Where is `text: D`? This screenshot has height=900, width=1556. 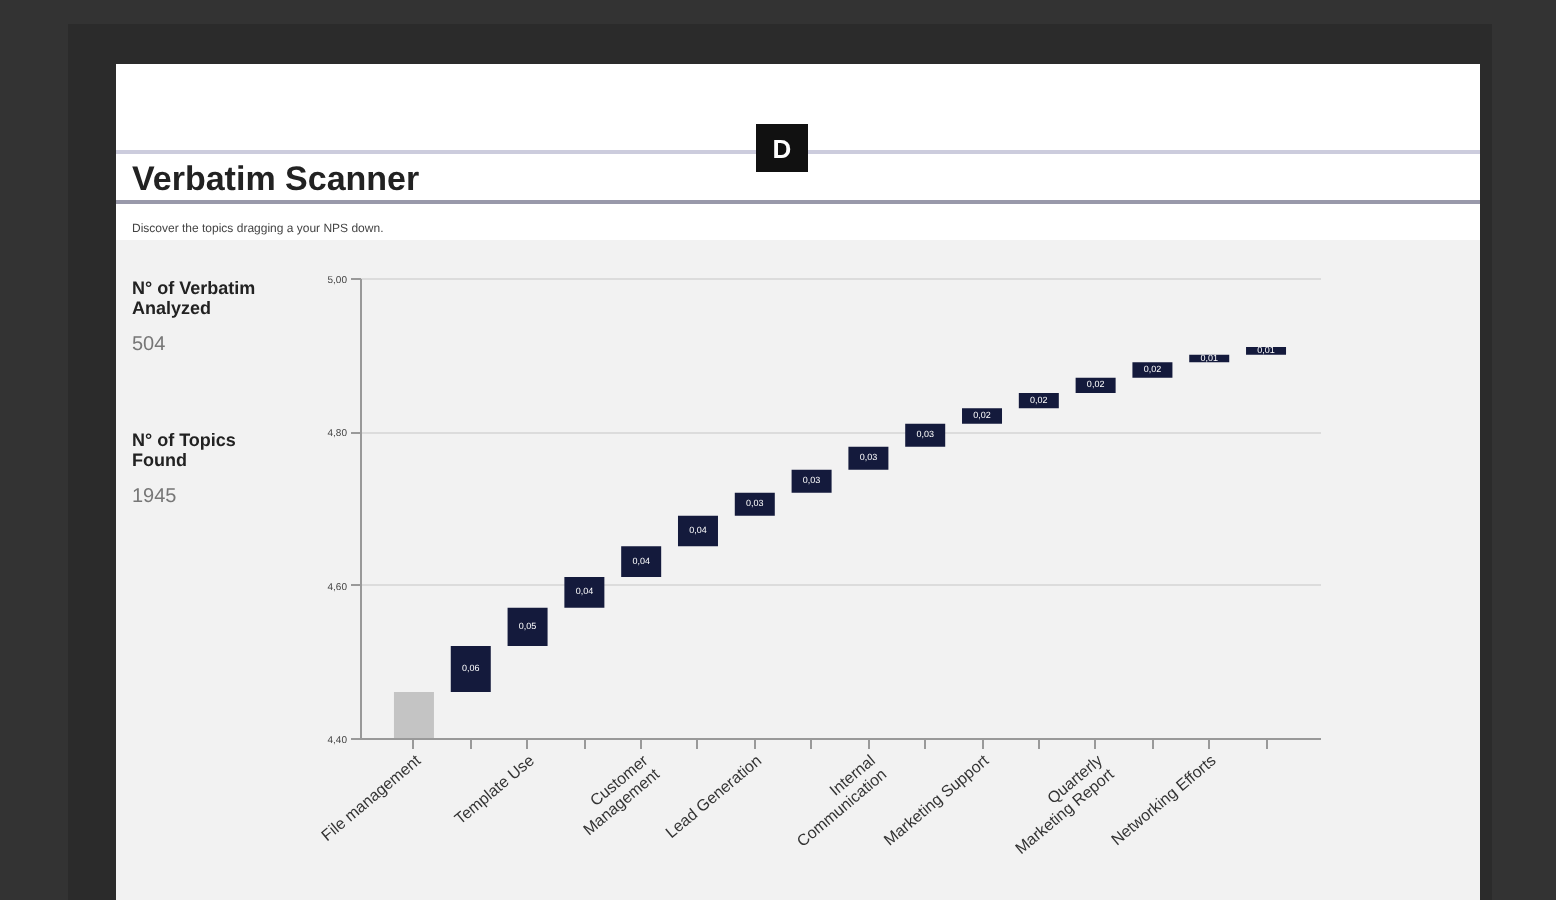 text: D is located at coordinates (782, 148).